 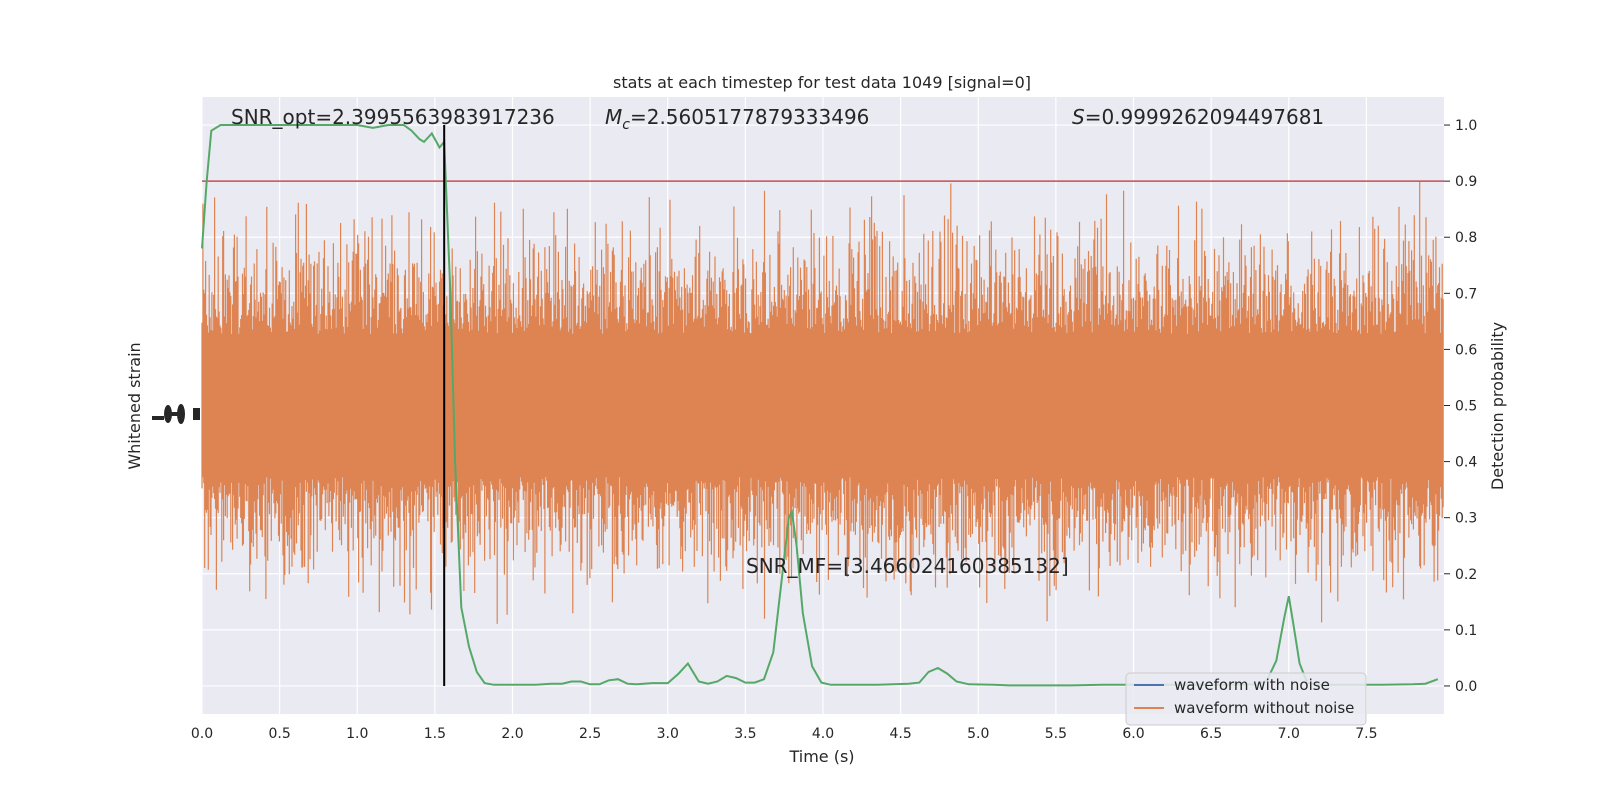 I want to click on x-tick-label: 0.0, so click(x=202, y=734).